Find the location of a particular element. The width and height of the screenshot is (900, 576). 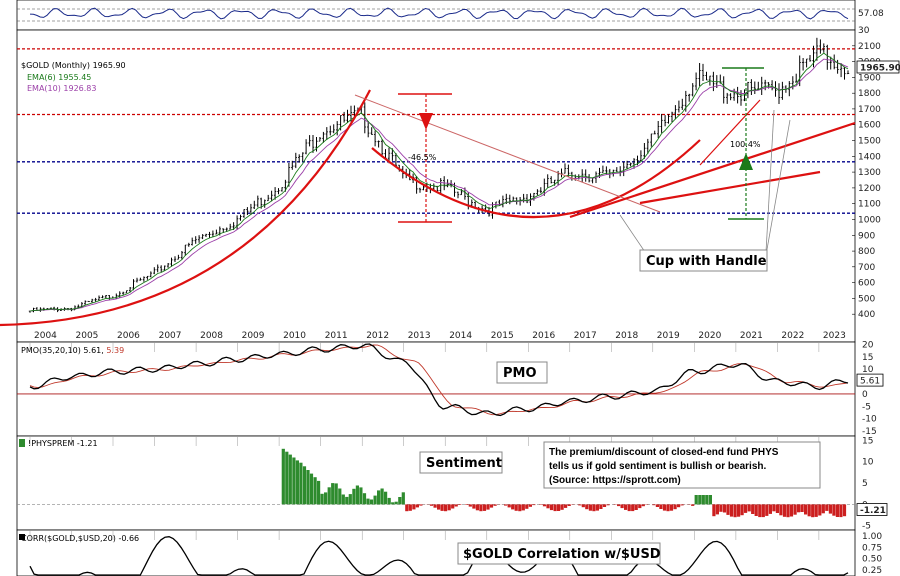

price-x-tick: 2021 is located at coordinates (751, 336).